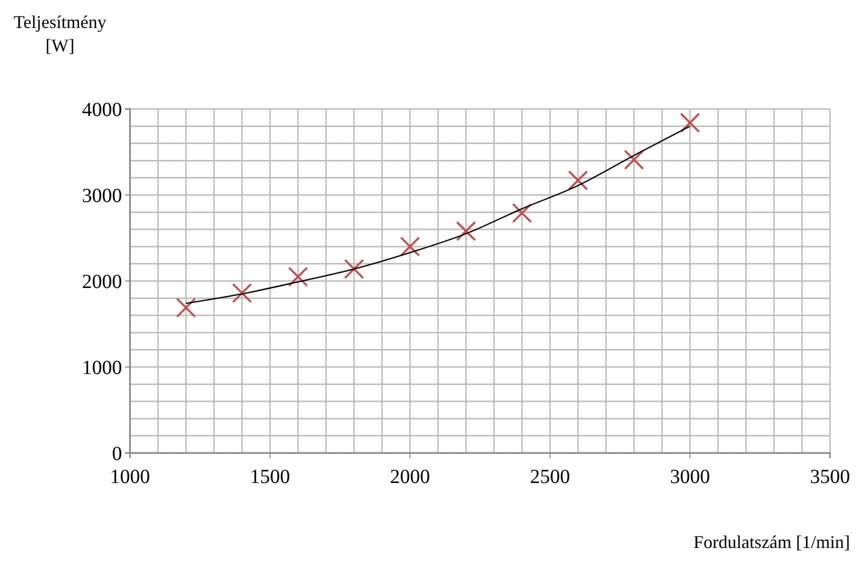 This screenshot has height=563, width=863. I want to click on x-axis-title: Fordulatszám [1/min], so click(772, 542).